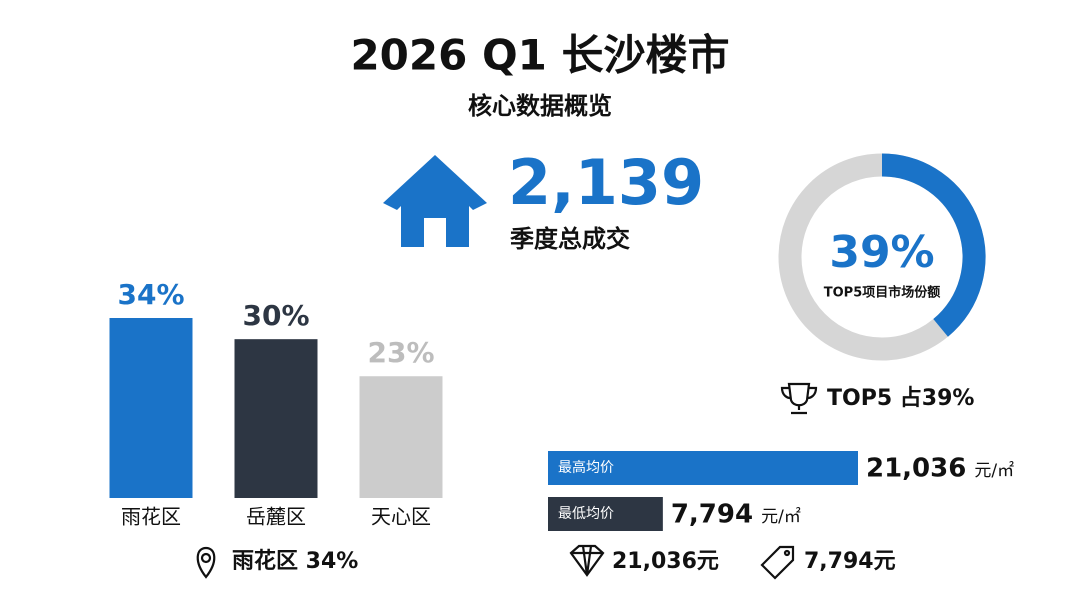 This screenshot has width=1080, height=603. Describe the element at coordinates (540, 106) in the screenshot. I see `subtitle: 核心数据概览` at that location.